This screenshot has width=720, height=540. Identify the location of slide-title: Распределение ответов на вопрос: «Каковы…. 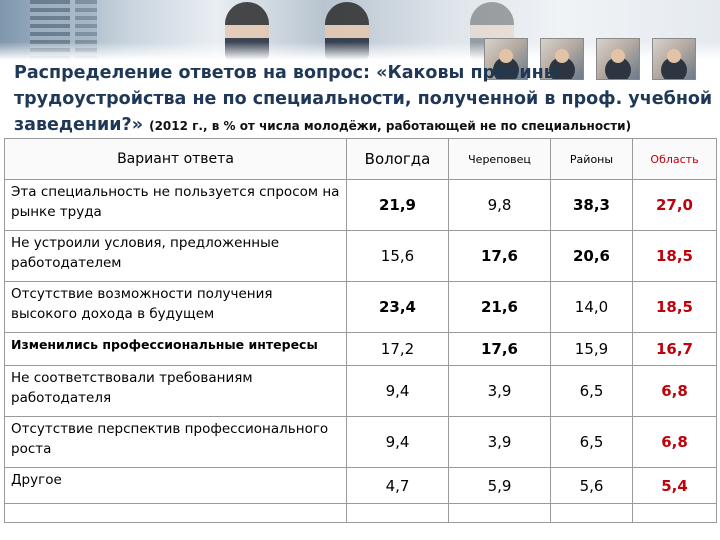
(364, 99).